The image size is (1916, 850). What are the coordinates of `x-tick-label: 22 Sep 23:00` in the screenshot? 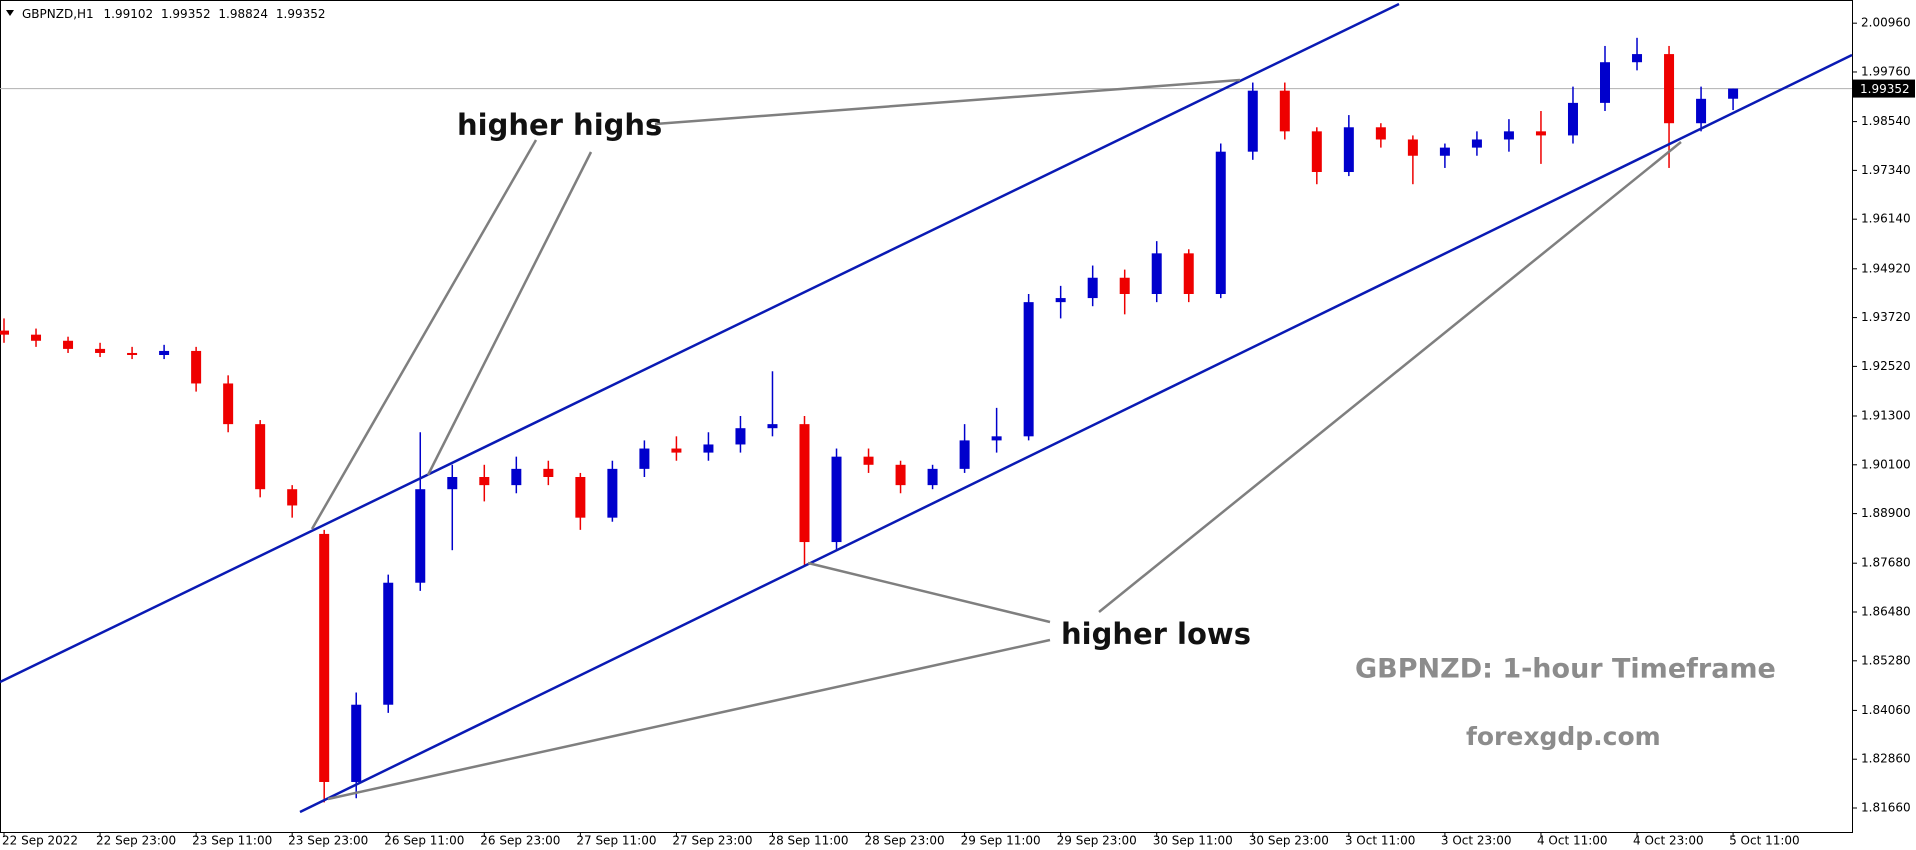 It's located at (136, 841).